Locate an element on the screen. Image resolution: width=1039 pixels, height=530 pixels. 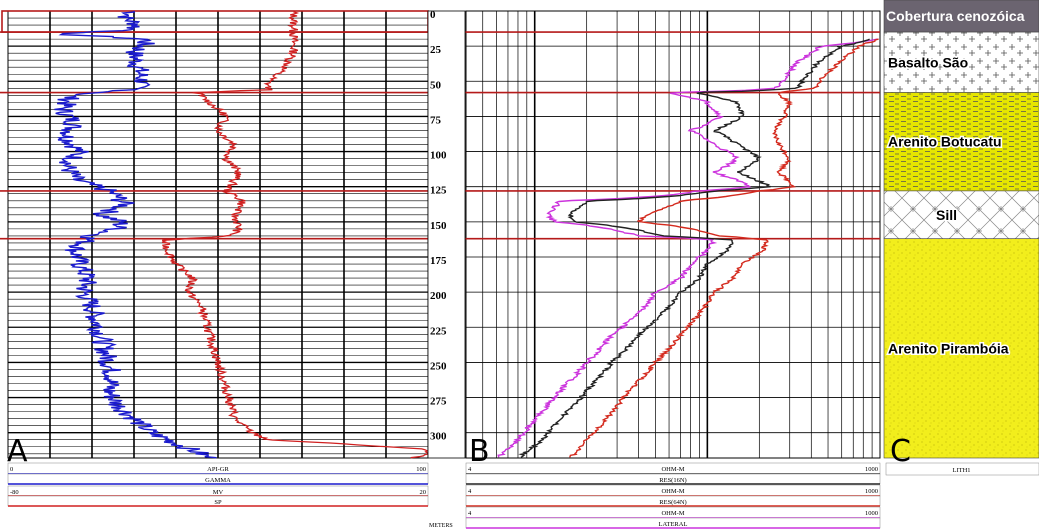
depth-axis-background is located at coordinates (446, 234).